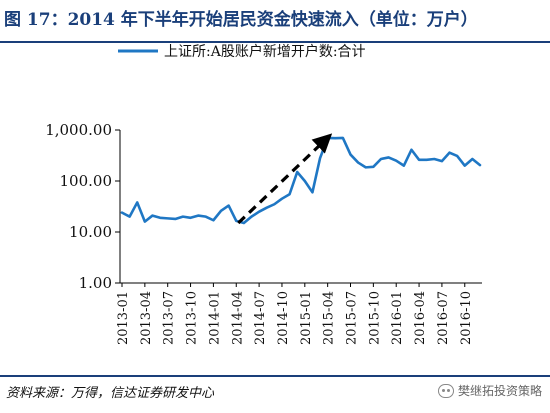 This screenshot has width=550, height=413. Describe the element at coordinates (306, 318) in the screenshot. I see `x-tick-label: 2015-01` at that location.